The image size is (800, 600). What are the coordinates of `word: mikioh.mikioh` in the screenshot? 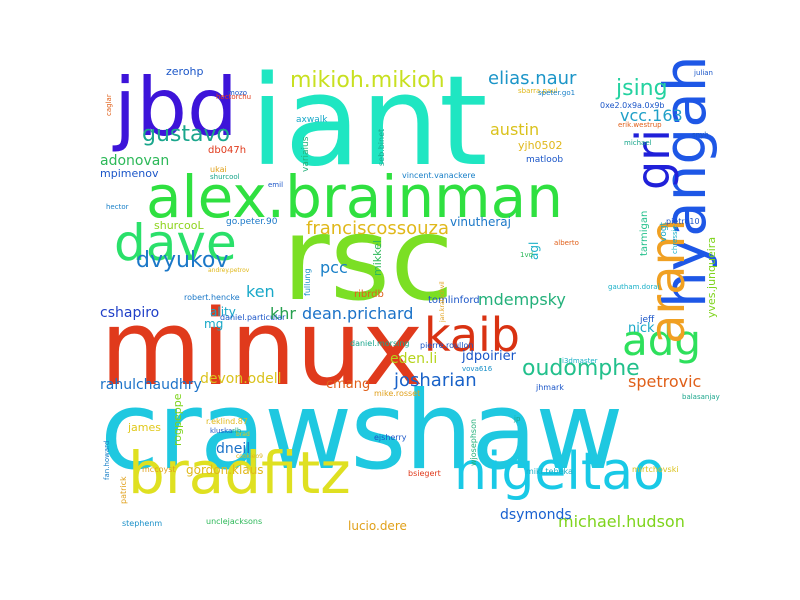 It's located at (367, 80).